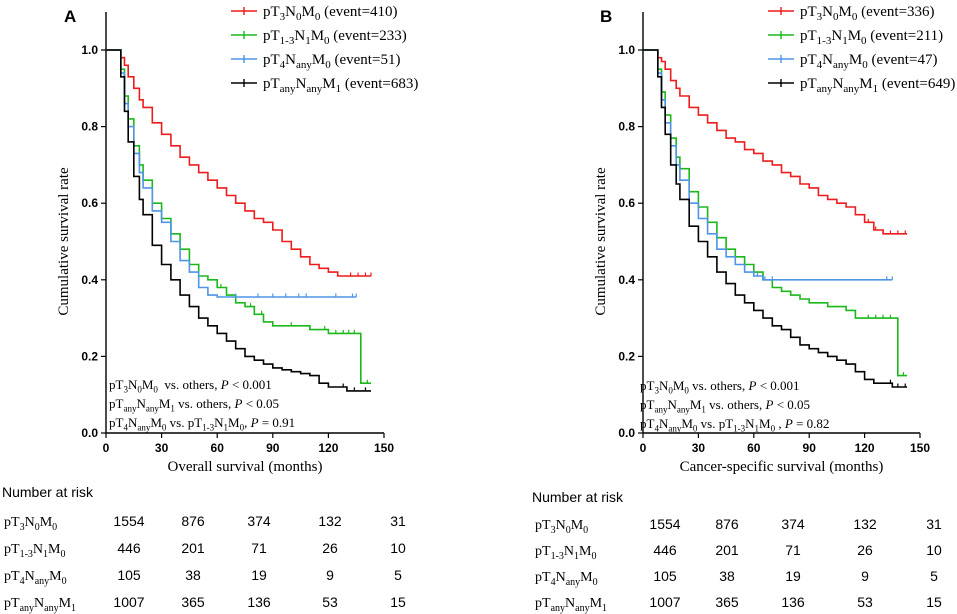 Image resolution: width=957 pixels, height=614 pixels. I want to click on risk-row-label-1-part-4: M, so click(54, 549).